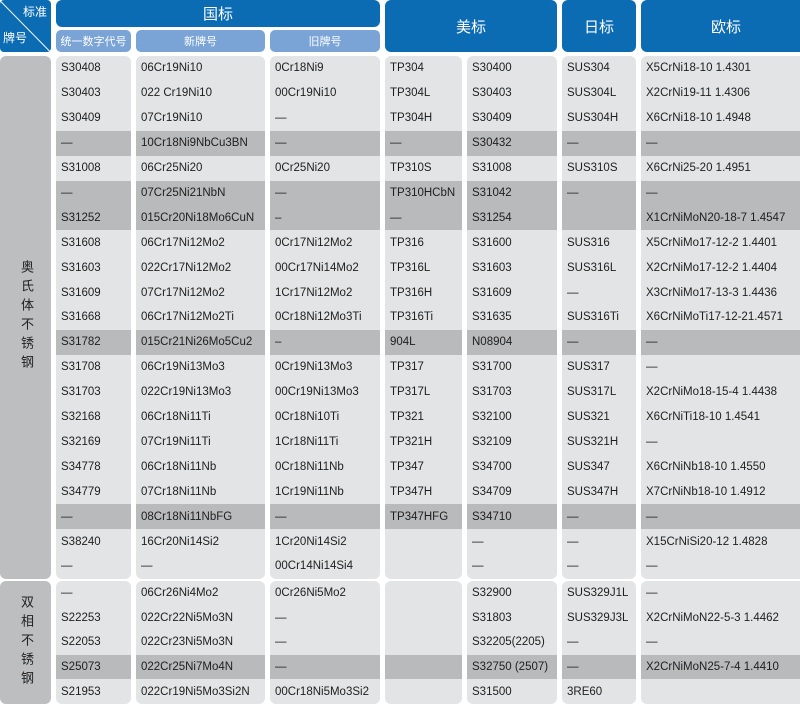 Image resolution: width=800 pixels, height=705 pixels. What do you see at coordinates (410, 392) in the screenshot?
I see `cell-us-astm: TP317L` at bounding box center [410, 392].